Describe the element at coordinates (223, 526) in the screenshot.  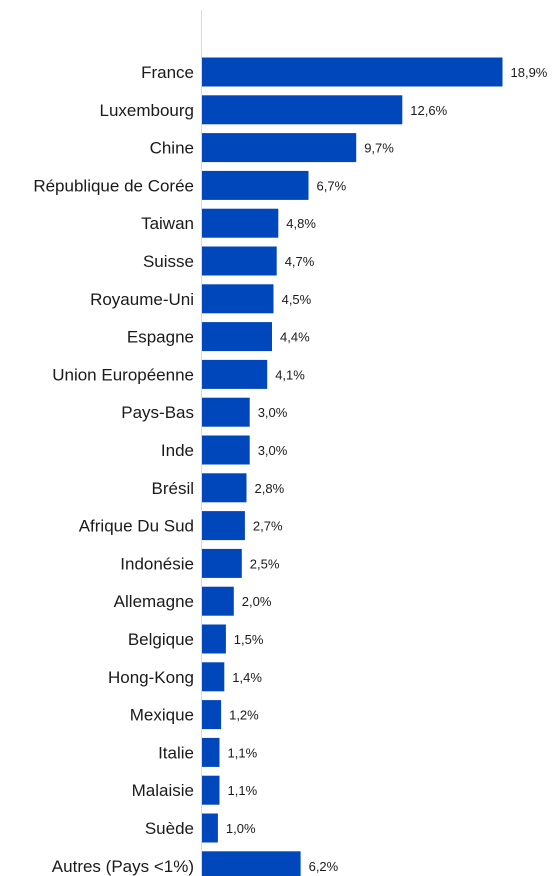
I see `bar-afrique-du-sud` at that location.